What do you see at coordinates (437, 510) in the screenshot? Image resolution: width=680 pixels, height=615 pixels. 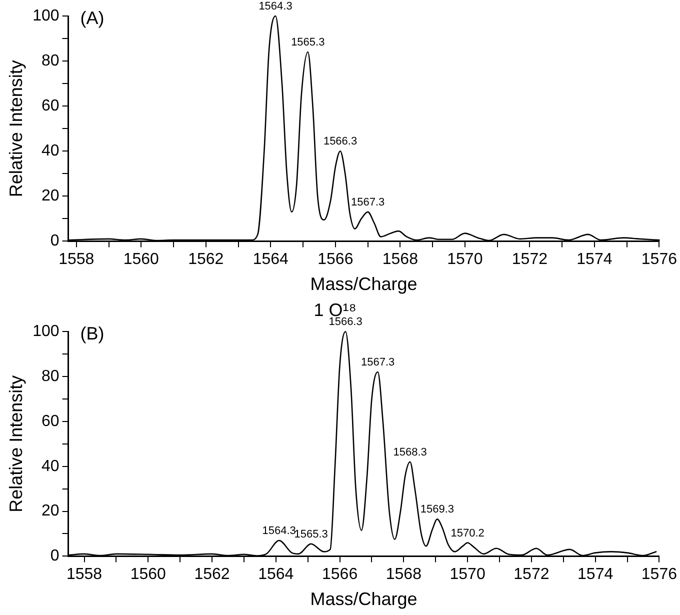 I see `annotation: 1569.3` at bounding box center [437, 510].